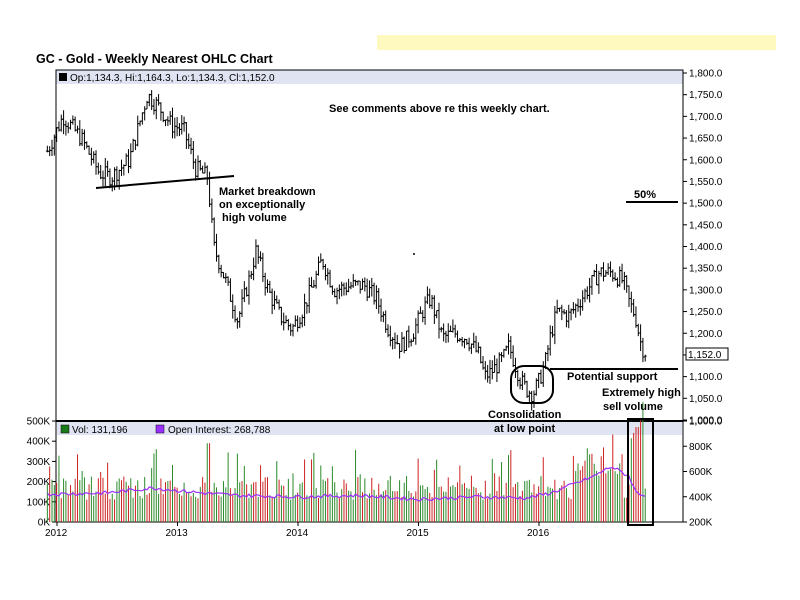  Describe the element at coordinates (165, 182) in the screenshot. I see `support-trendline` at that location.